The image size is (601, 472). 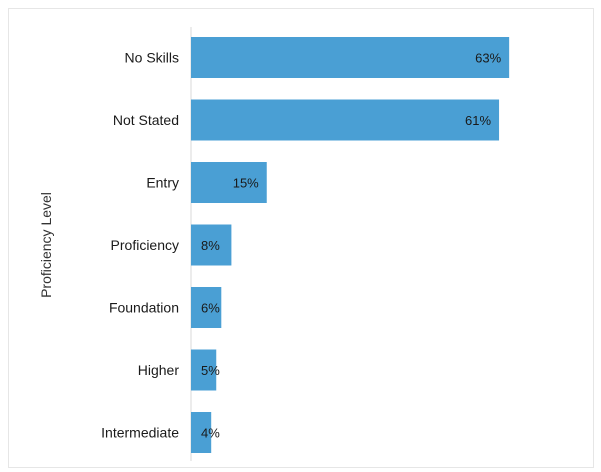 I want to click on bar-higher, so click(x=204, y=370).